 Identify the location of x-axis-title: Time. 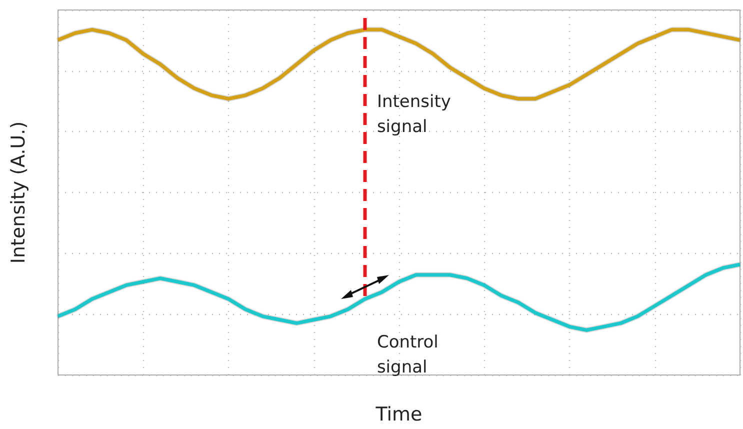
(398, 415).